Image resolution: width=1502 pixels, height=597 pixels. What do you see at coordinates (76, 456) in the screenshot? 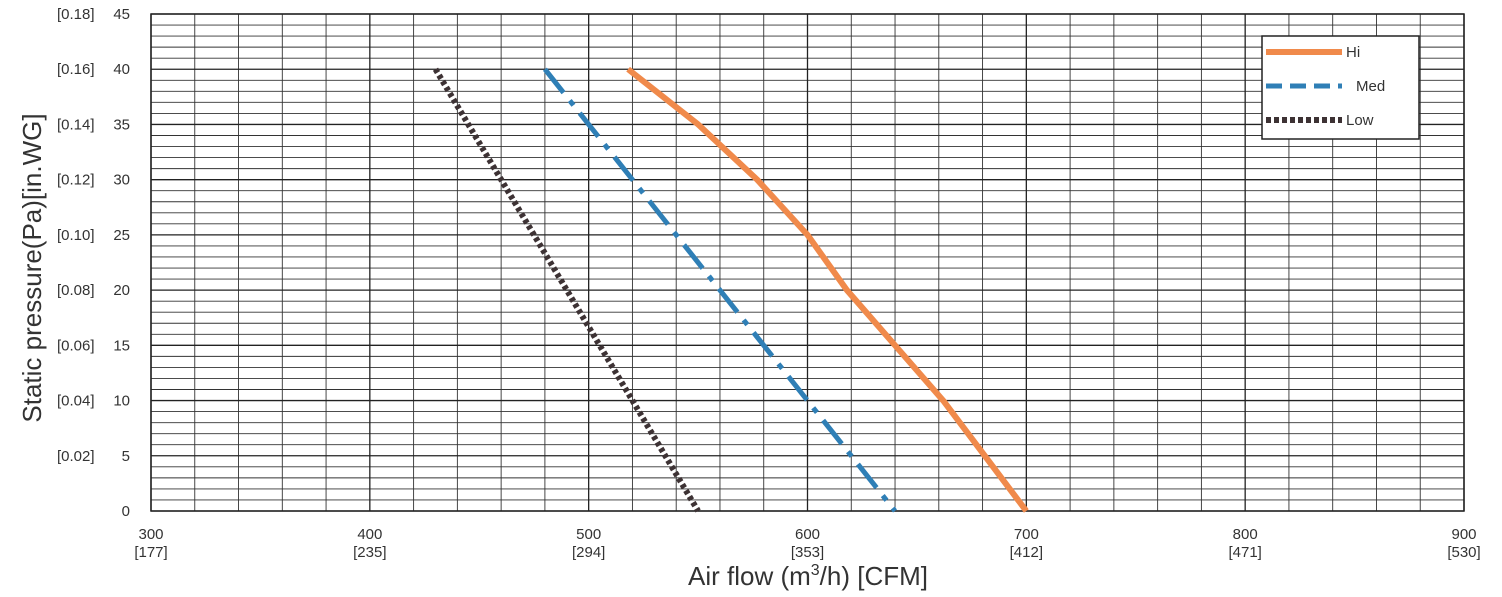
I see `y-tick-label-inwg: [0.02]` at bounding box center [76, 456].